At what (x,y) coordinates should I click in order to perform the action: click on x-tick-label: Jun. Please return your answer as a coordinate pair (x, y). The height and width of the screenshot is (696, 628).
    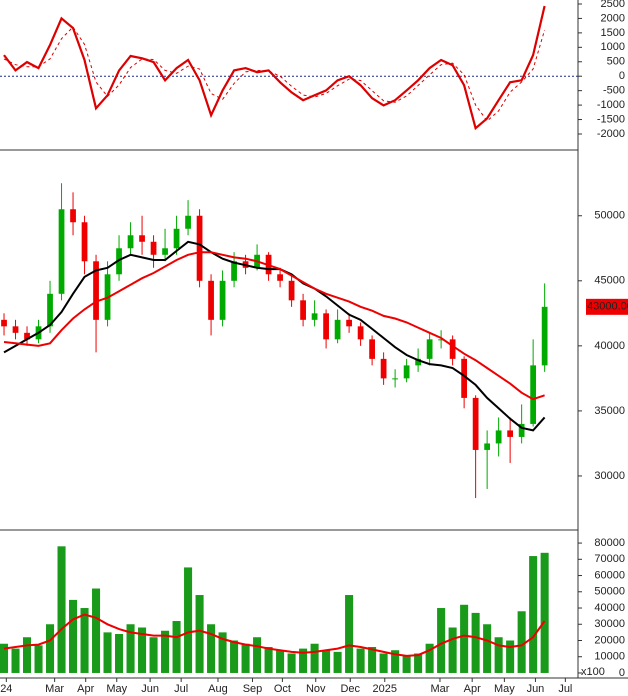
    Looking at the image, I should click on (536, 689).